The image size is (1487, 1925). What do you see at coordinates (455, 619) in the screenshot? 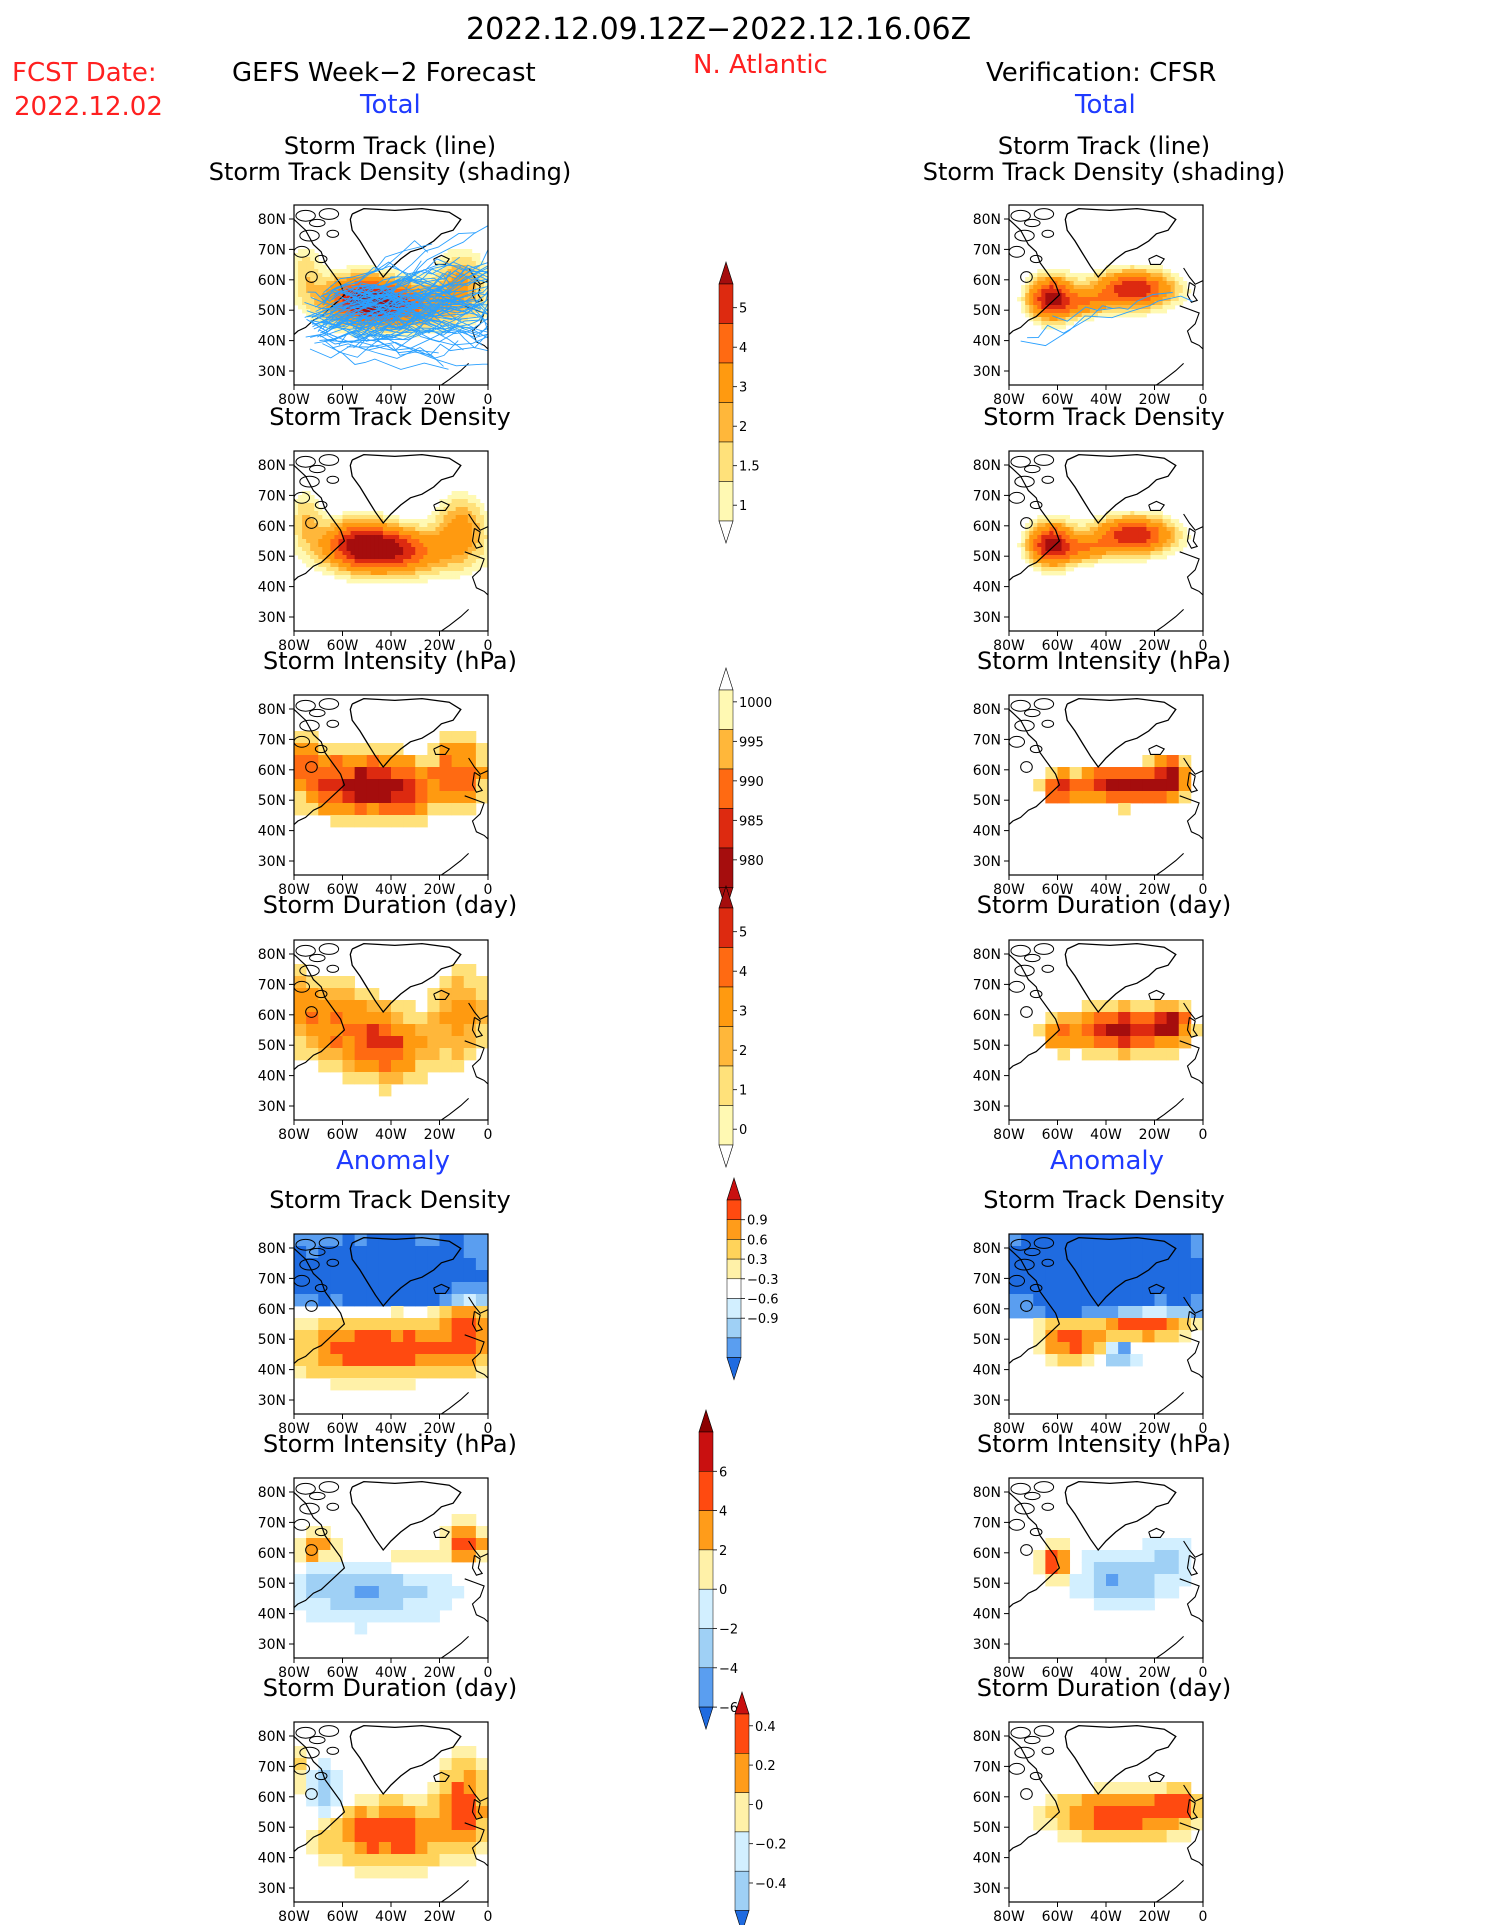
I see `africa-coastline` at bounding box center [455, 619].